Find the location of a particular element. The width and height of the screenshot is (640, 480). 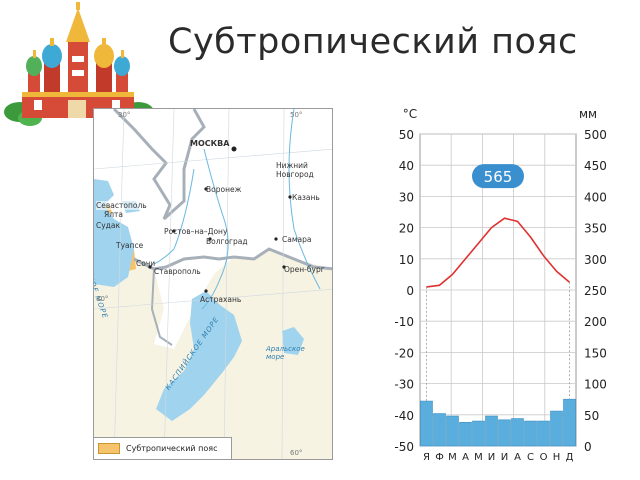

month-label: С is located at coordinates (530, 457).